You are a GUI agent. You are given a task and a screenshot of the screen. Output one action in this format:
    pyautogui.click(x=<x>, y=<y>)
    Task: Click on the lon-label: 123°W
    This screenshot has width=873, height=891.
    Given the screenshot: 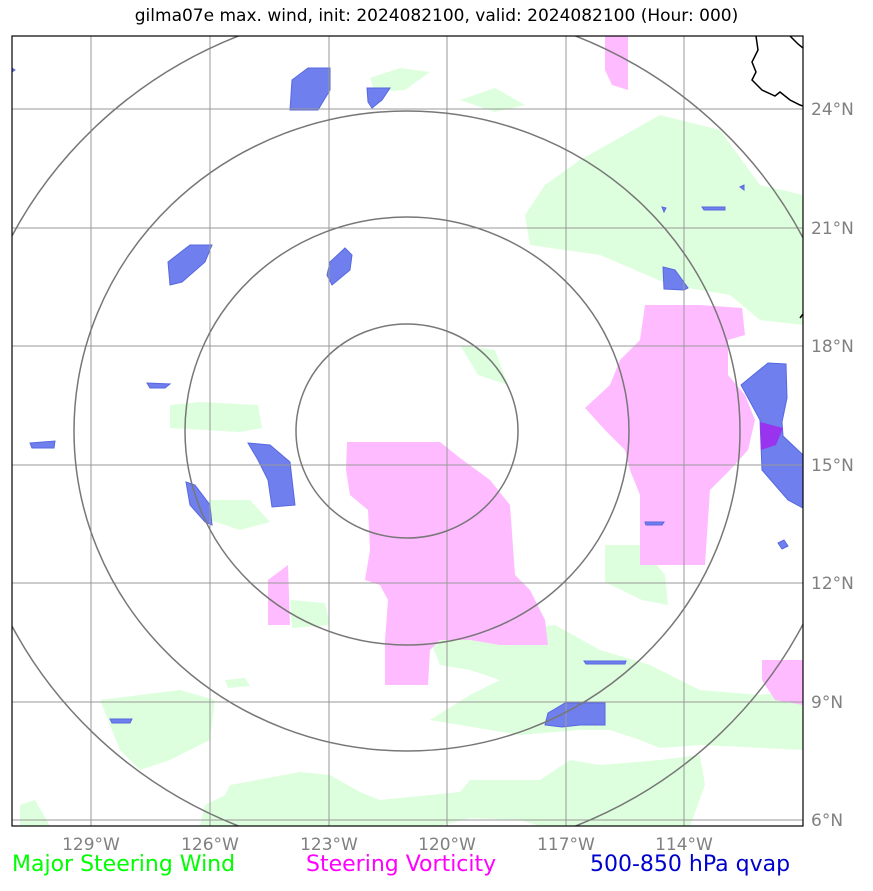 What is the action you would take?
    pyautogui.click(x=329, y=845)
    